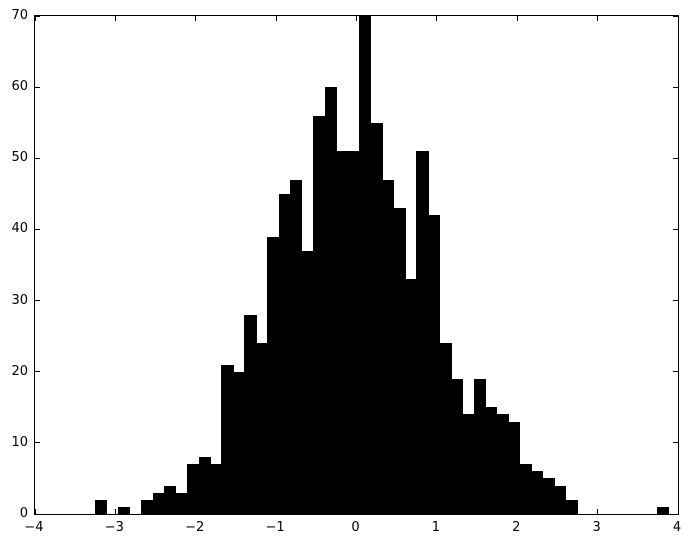 The image size is (694, 544). I want to click on x-tick-label: 2, so click(516, 527).